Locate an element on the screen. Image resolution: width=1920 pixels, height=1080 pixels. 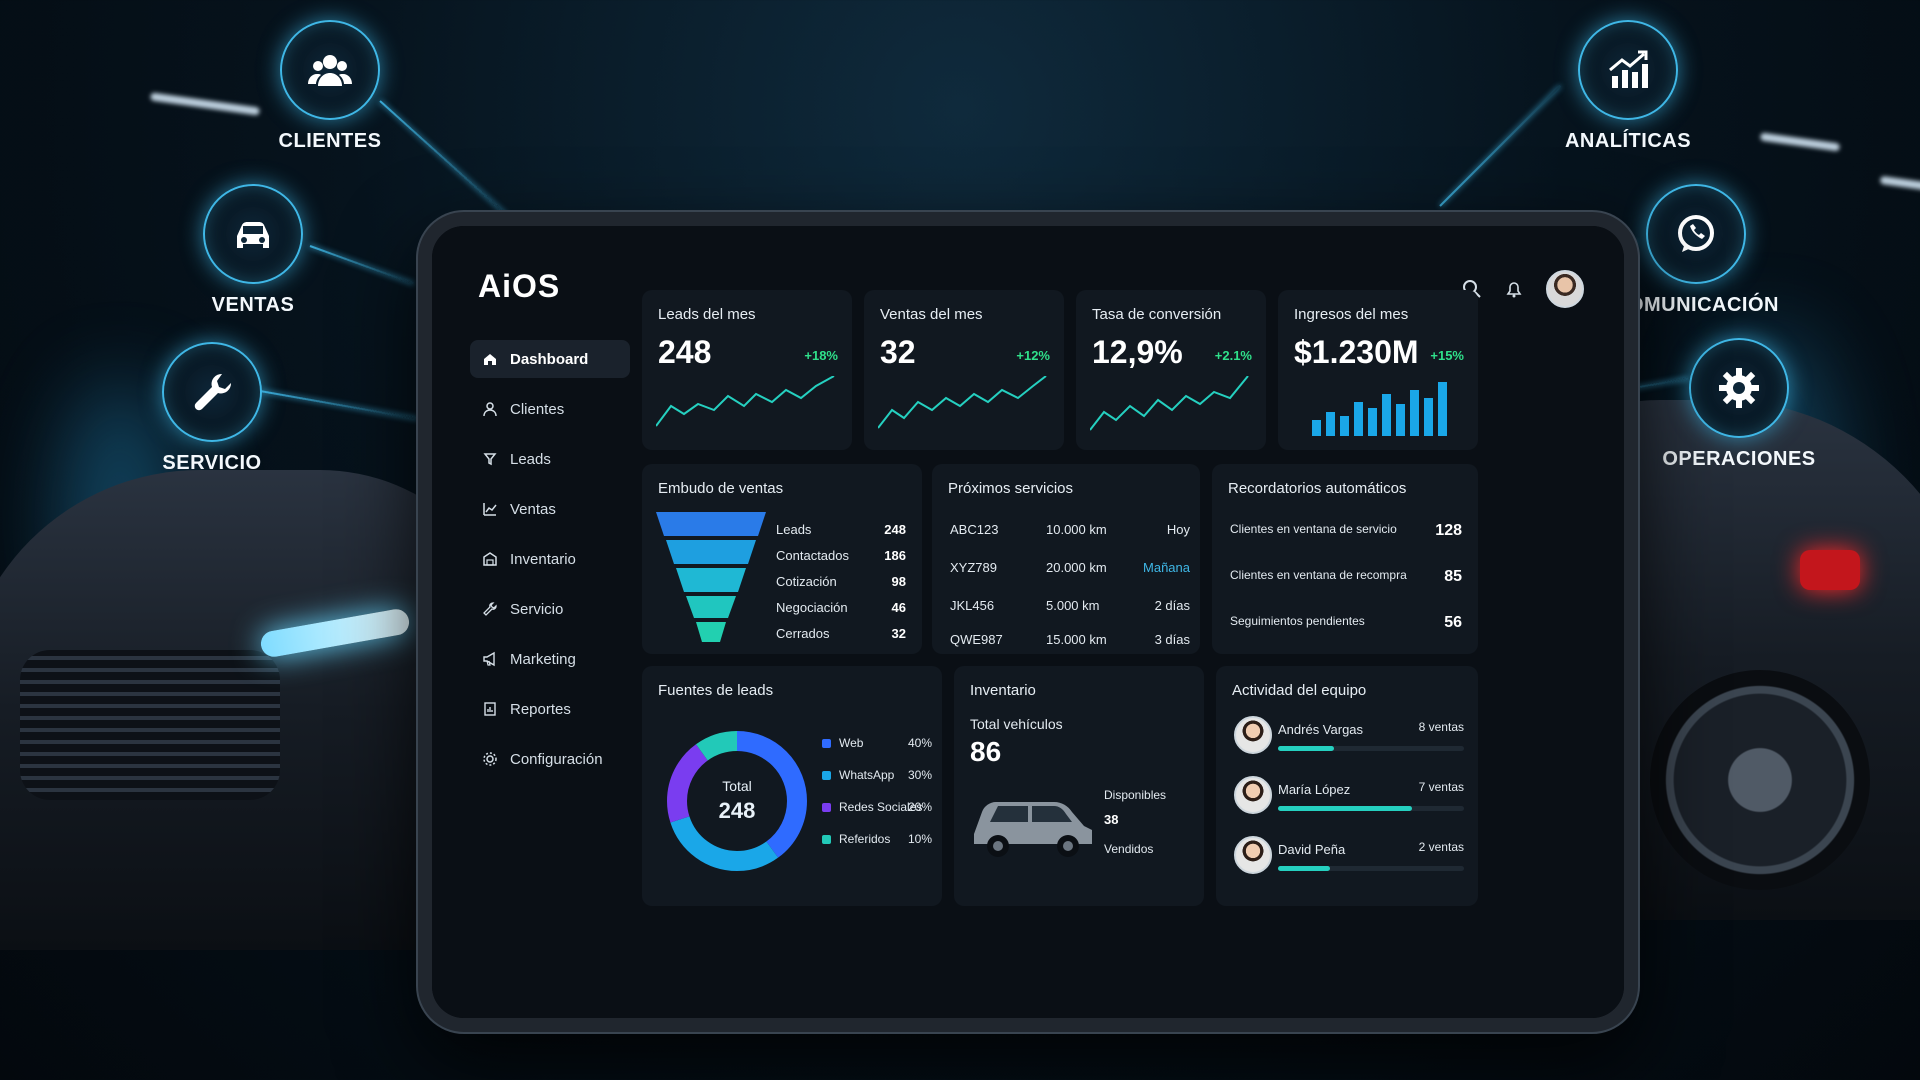
funnel-value: 46 is located at coordinates (898, 607).